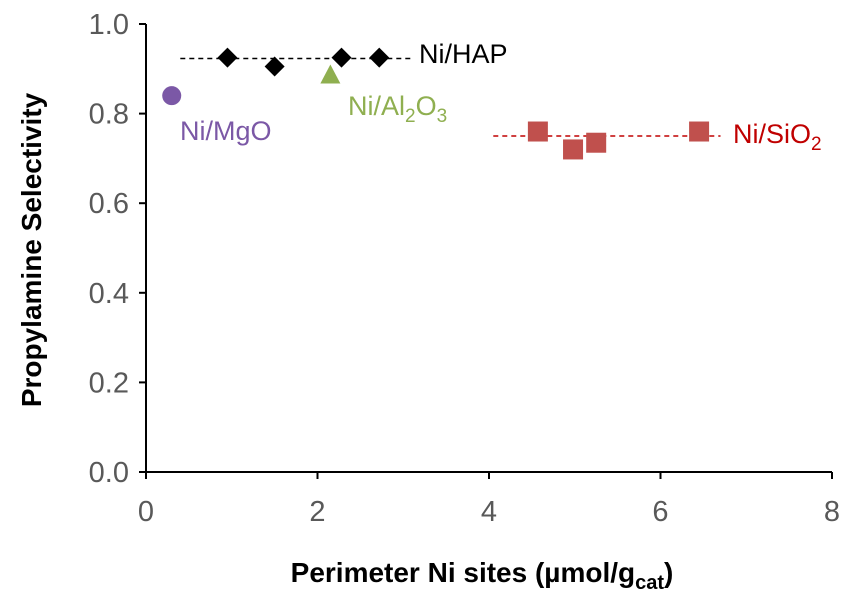  Describe the element at coordinates (489, 512) in the screenshot. I see `x-tick-label: 4` at that location.